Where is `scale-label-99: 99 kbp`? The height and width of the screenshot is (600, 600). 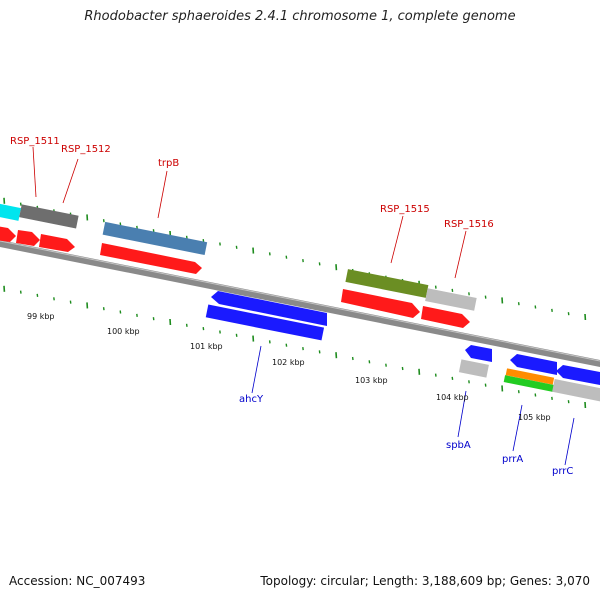
scale-label-99: 99 kbp is located at coordinates (41, 316).